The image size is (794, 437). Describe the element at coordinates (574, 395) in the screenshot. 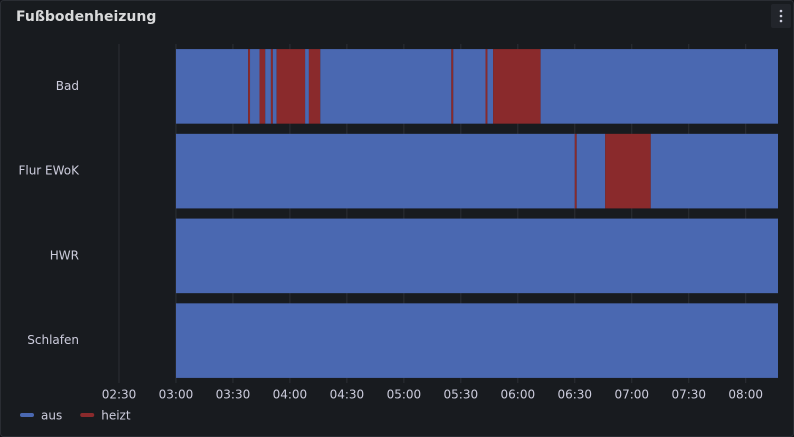

I see `x-tick-label: 06:30` at that location.